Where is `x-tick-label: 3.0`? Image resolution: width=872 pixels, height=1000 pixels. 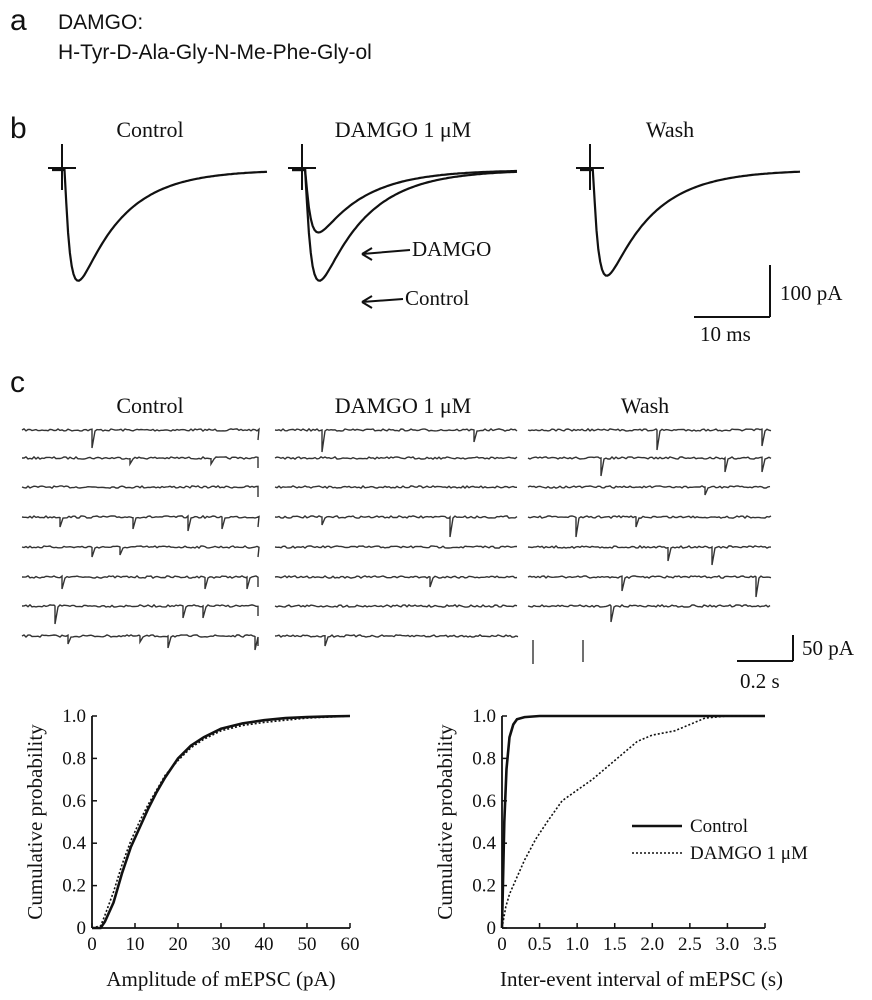
x-tick-label: 3.0 is located at coordinates (728, 944).